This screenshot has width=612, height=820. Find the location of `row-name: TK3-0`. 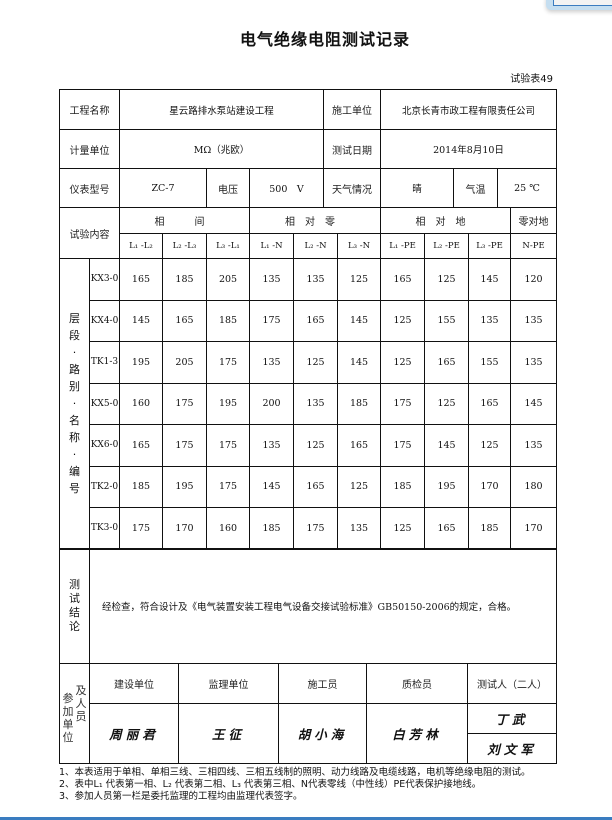

row-name: TK3-0 is located at coordinates (104, 528).